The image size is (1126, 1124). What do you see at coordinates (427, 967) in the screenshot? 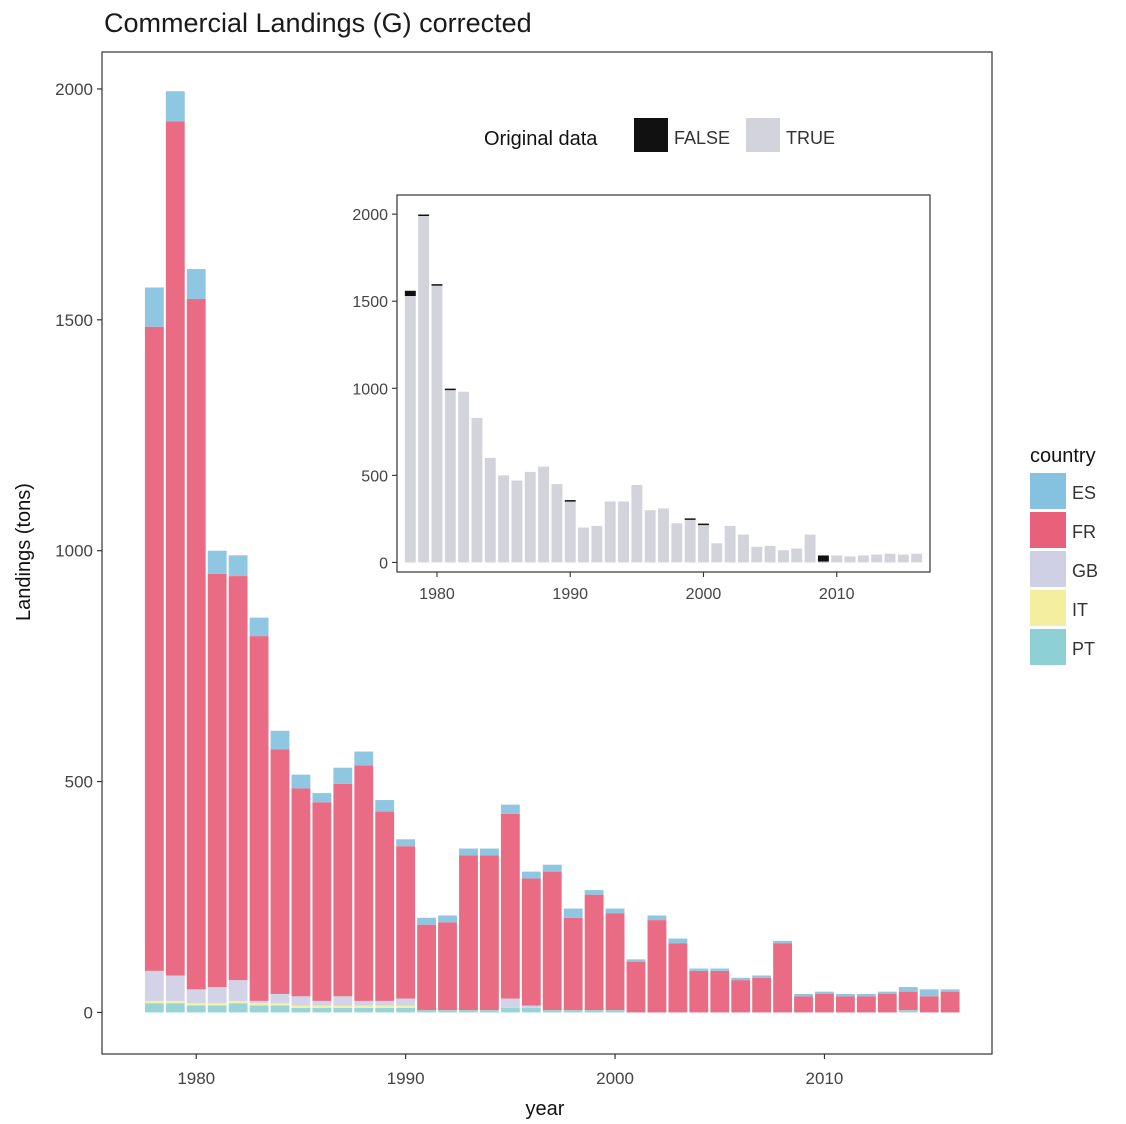
I see `bar-fr-1991` at bounding box center [427, 967].